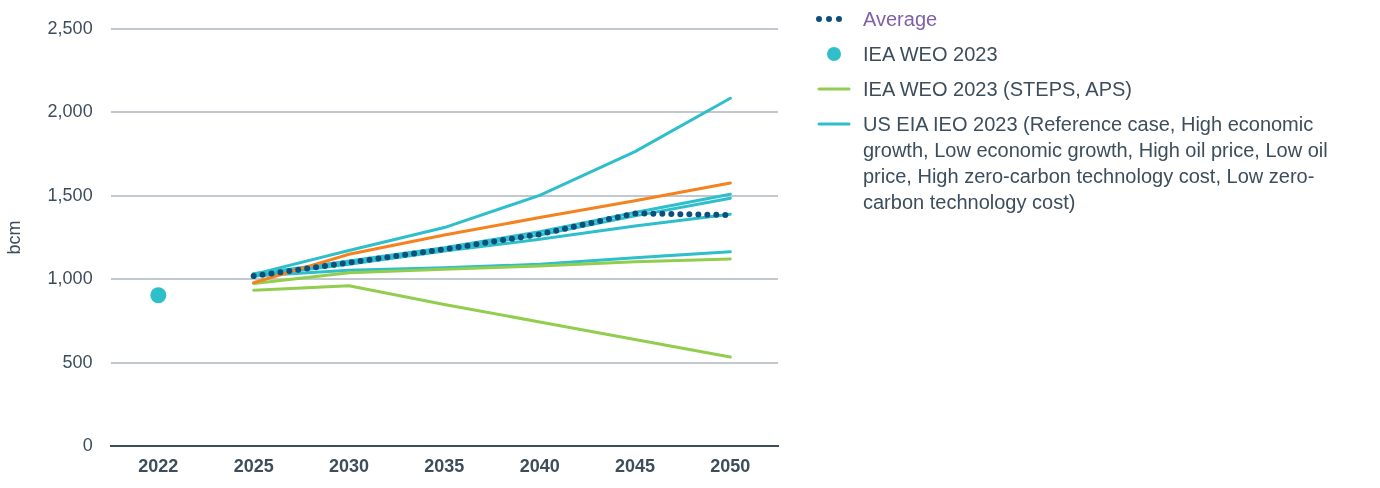 This screenshot has width=1380, height=488. What do you see at coordinates (730, 466) in the screenshot?
I see `x-tick-label: 2050` at bounding box center [730, 466].